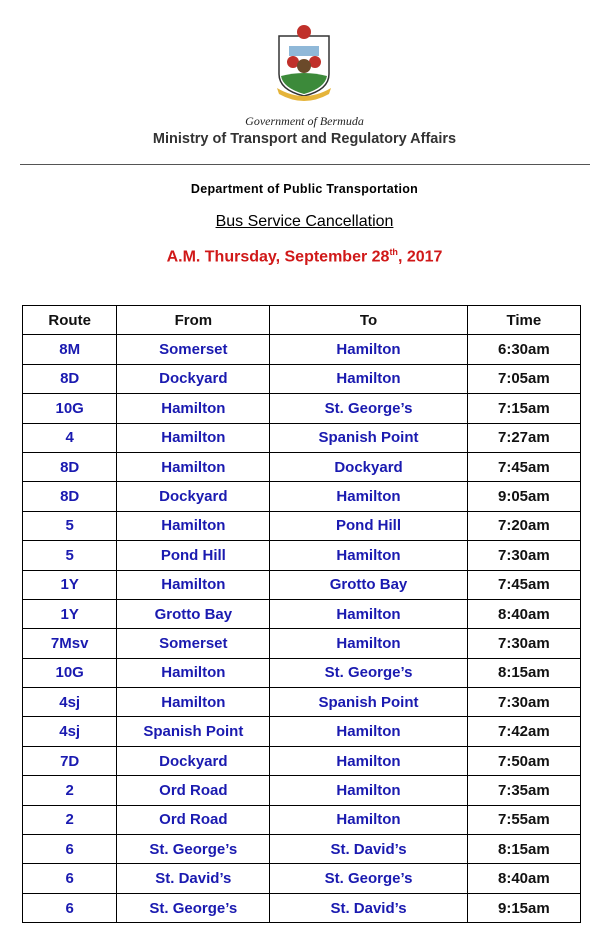  I want to click on table-row: 4 Hamilton Spanish Point 7:27am, so click(301, 437).